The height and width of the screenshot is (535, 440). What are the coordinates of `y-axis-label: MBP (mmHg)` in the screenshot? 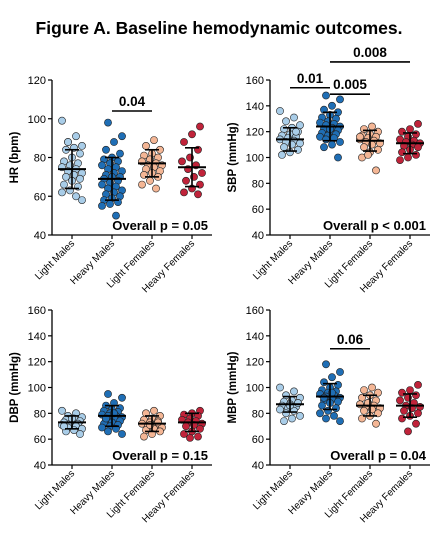 It's located at (233, 387).